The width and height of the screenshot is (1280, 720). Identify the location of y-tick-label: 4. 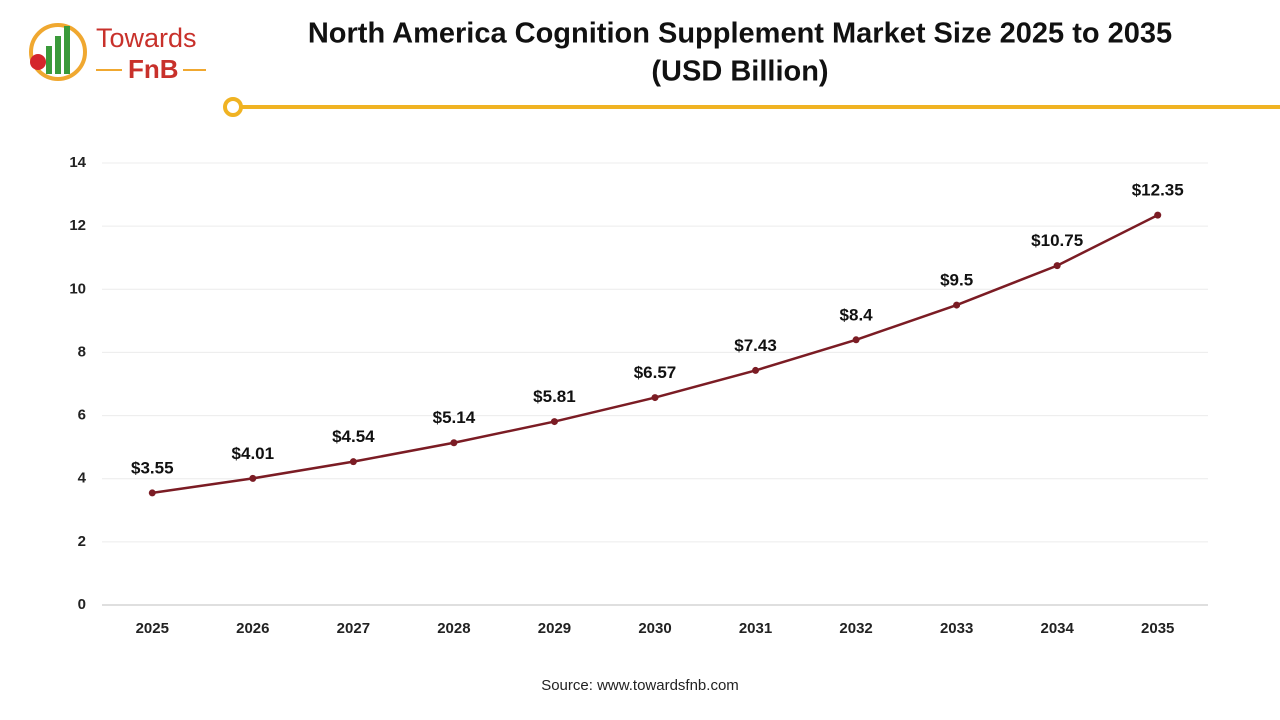
(82, 478).